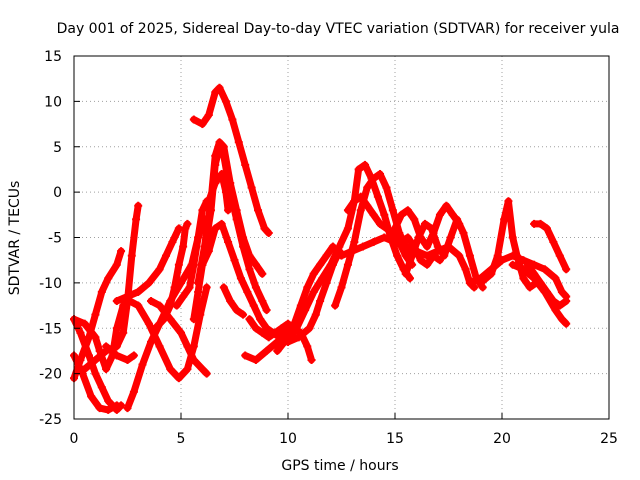 This screenshot has height=480, width=640. I want to click on y-tick-label: -20, so click(50, 375).